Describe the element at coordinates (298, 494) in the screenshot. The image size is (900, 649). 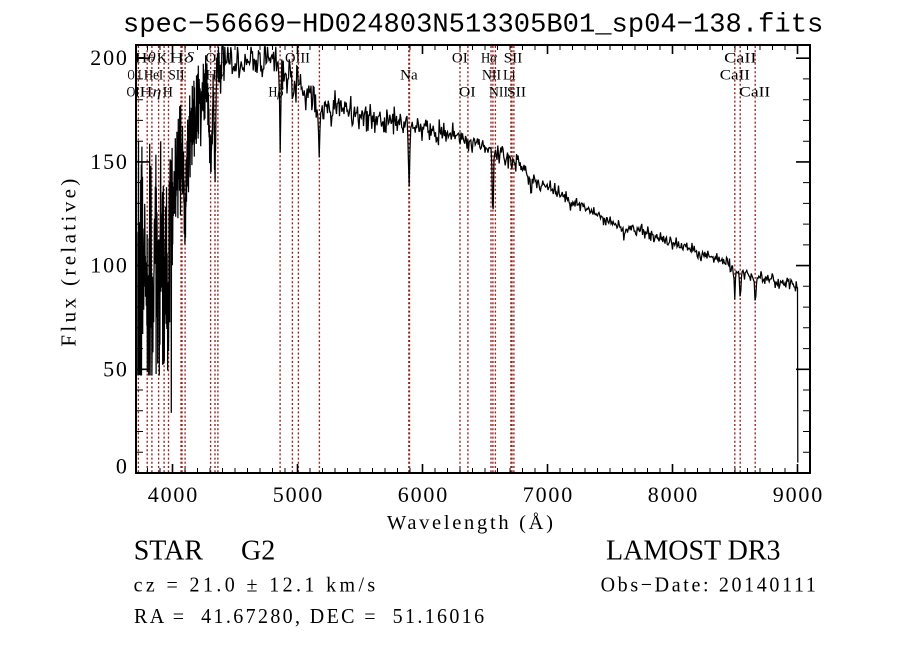
I see `svg-text: 5000` at that location.